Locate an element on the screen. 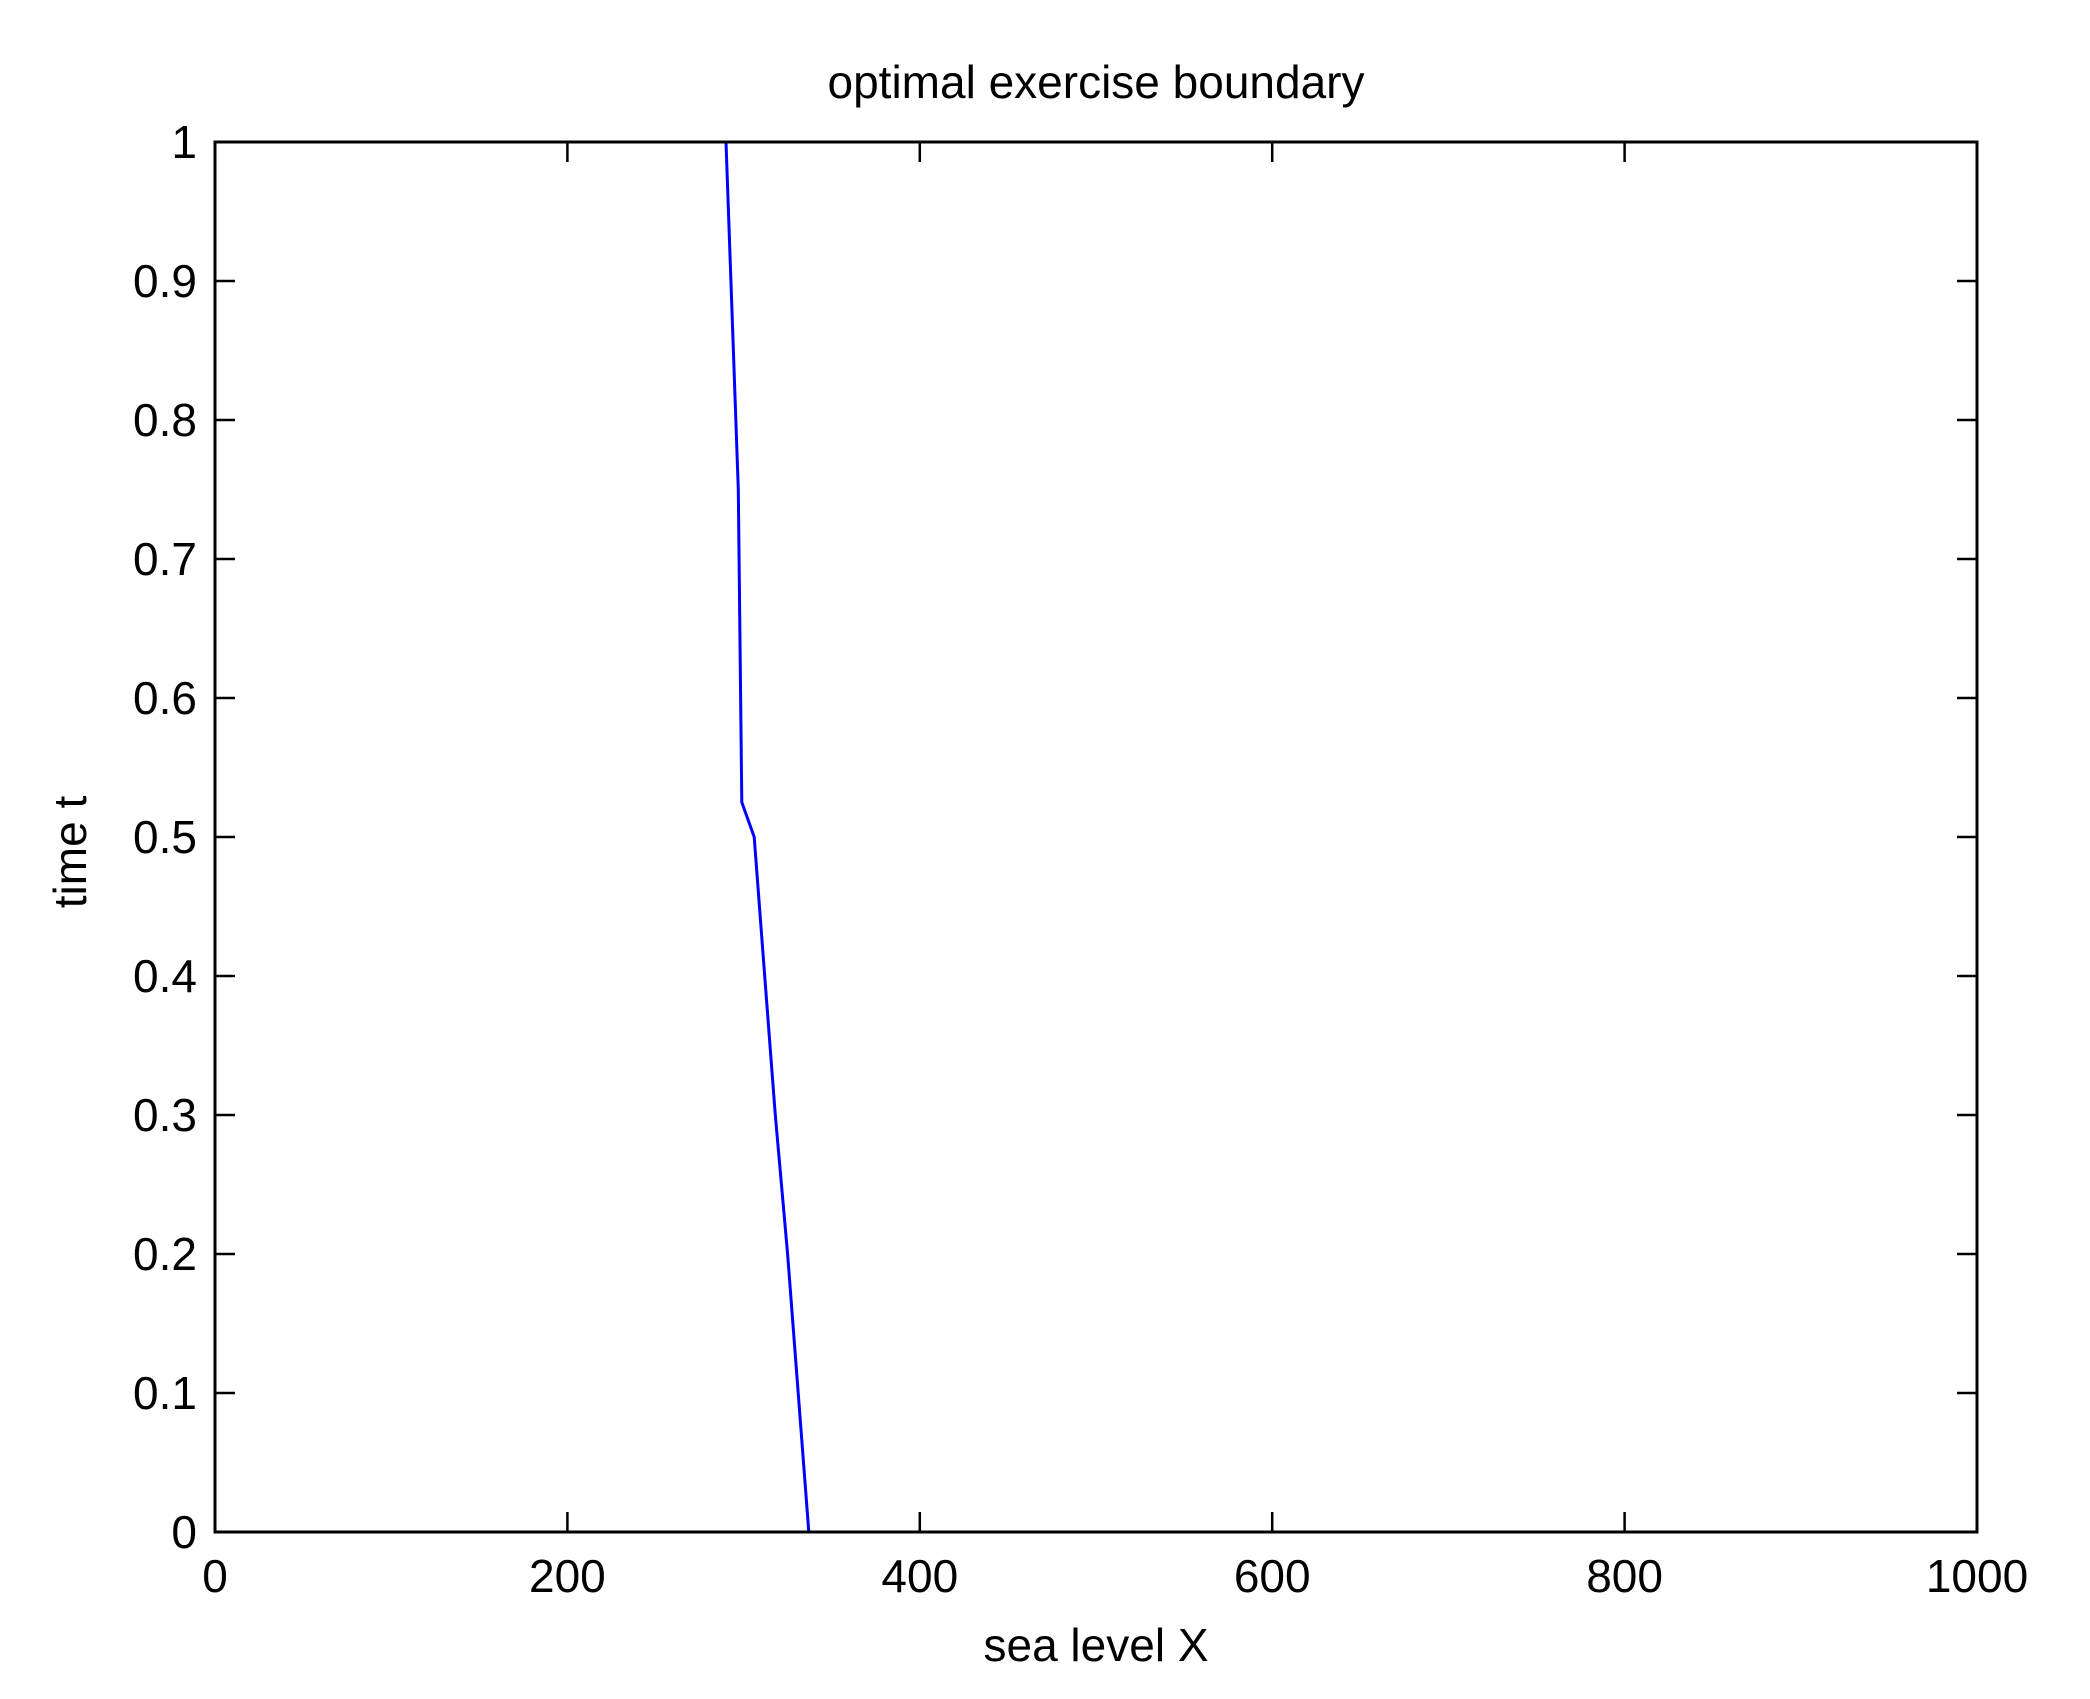 This screenshot has width=2090, height=1699. x-tick-label: 200 is located at coordinates (567, 1576).